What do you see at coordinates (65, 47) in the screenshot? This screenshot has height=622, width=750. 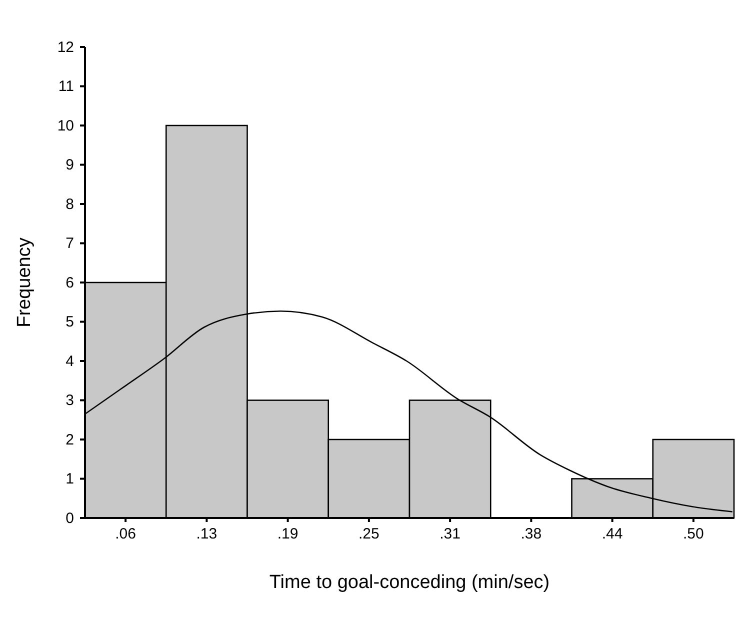 I see `y-tick-label: 12` at bounding box center [65, 47].